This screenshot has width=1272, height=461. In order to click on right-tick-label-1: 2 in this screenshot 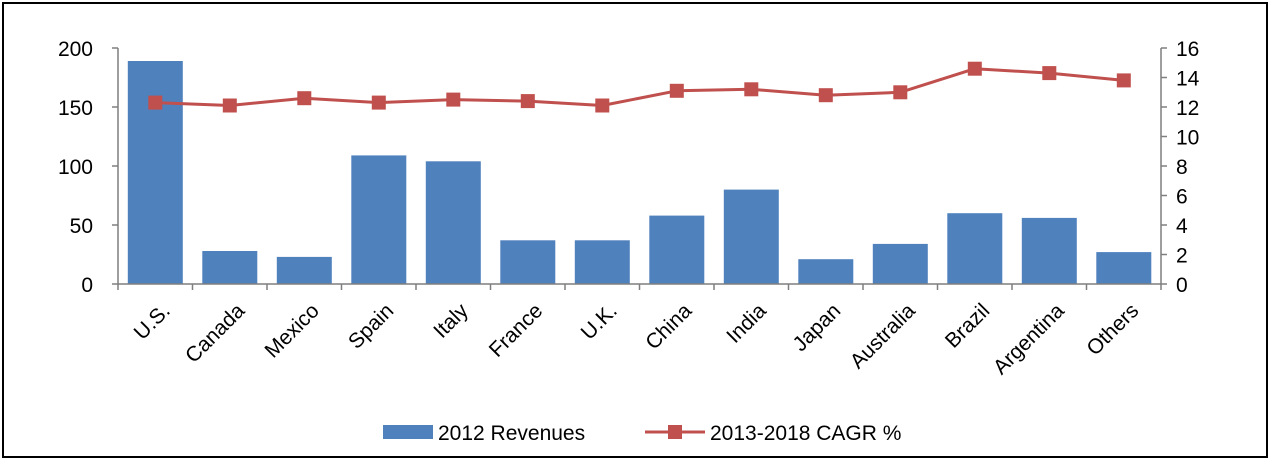, I will do `click(1182, 256)`.